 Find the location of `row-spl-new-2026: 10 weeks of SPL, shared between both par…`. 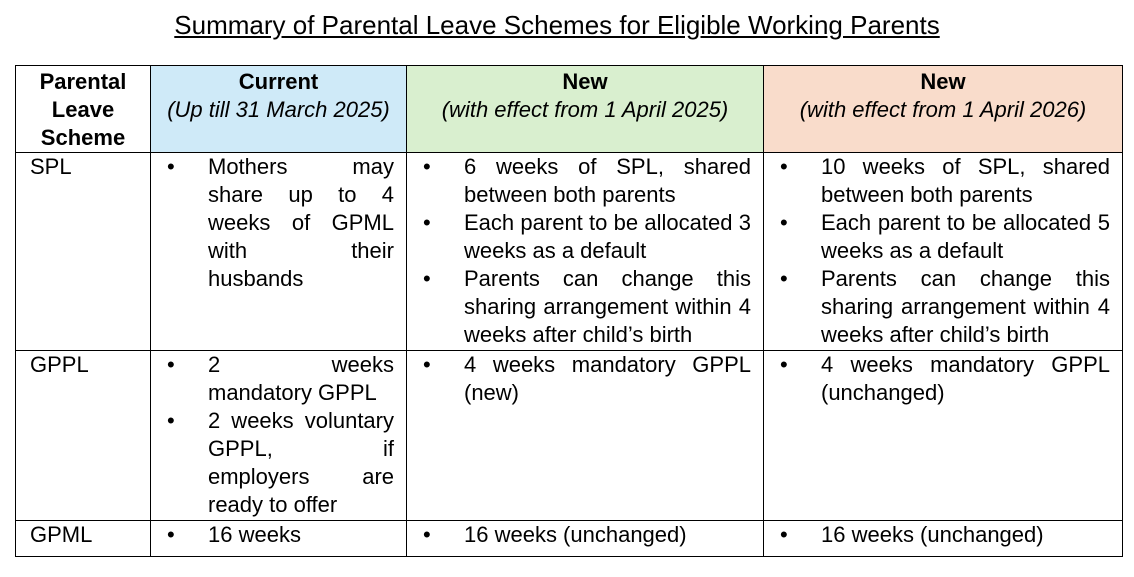

row-spl-new-2026: 10 weeks of SPL, shared between both par… is located at coordinates (943, 251).